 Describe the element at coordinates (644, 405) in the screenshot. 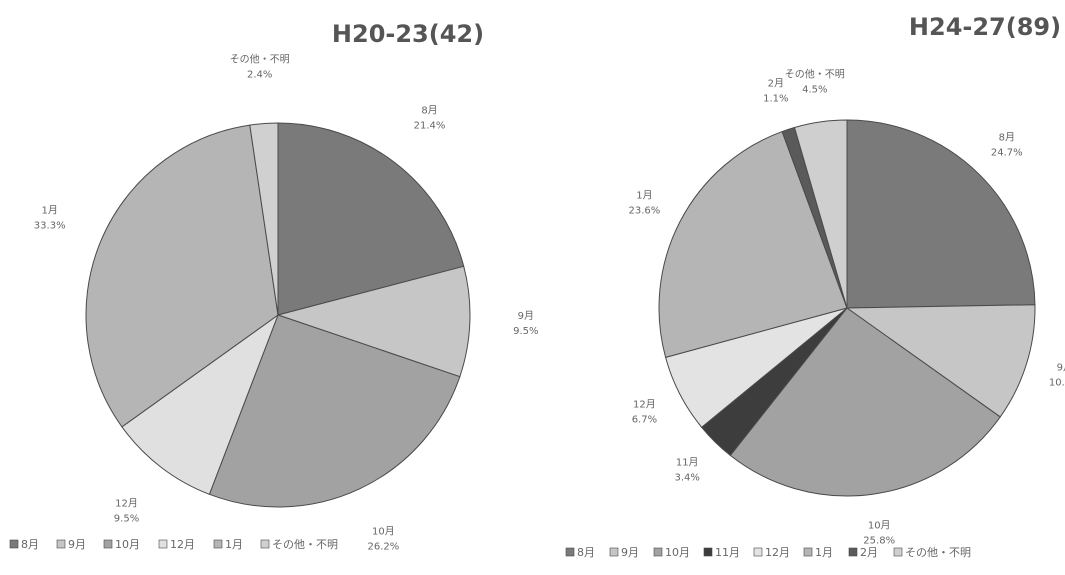

I see `slice-label-1-4: 12月` at that location.